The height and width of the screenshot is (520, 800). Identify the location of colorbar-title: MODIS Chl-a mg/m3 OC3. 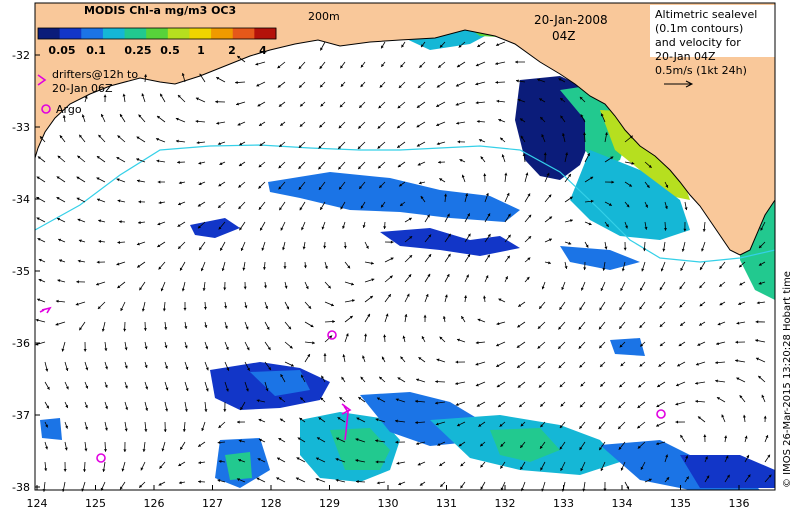
(160, 10).